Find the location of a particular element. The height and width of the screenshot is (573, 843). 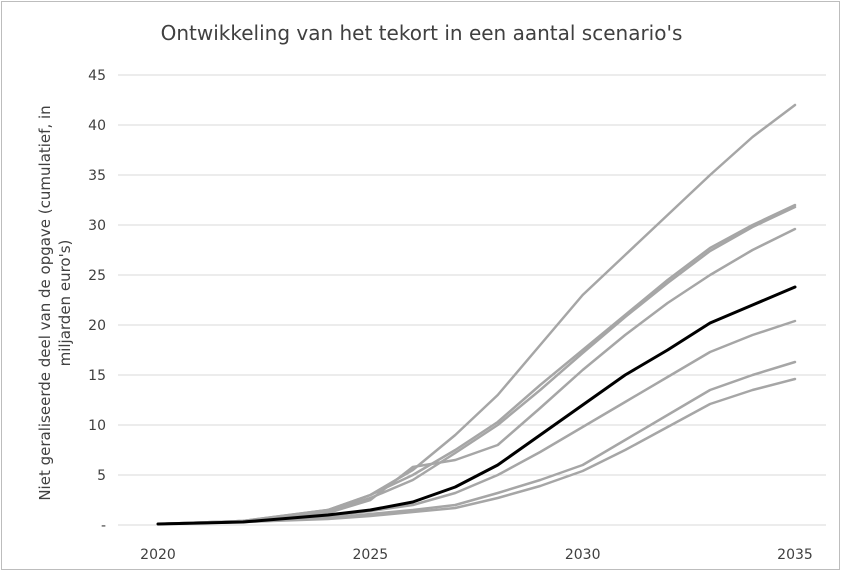

y-tick-label: 35 is located at coordinates (97, 176).